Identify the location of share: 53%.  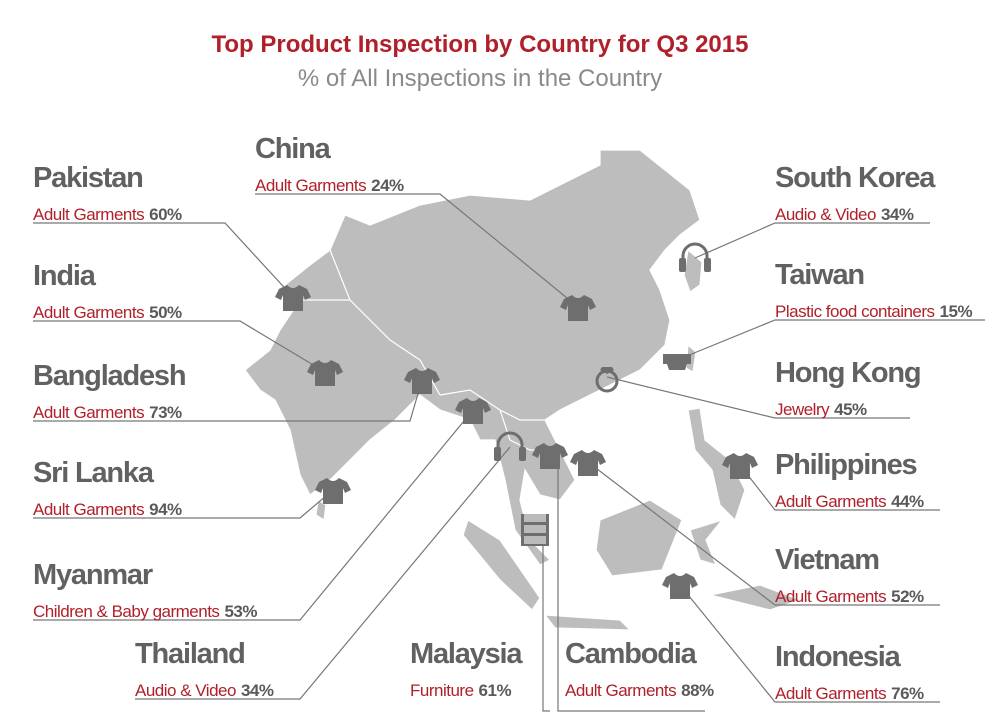
(240, 611).